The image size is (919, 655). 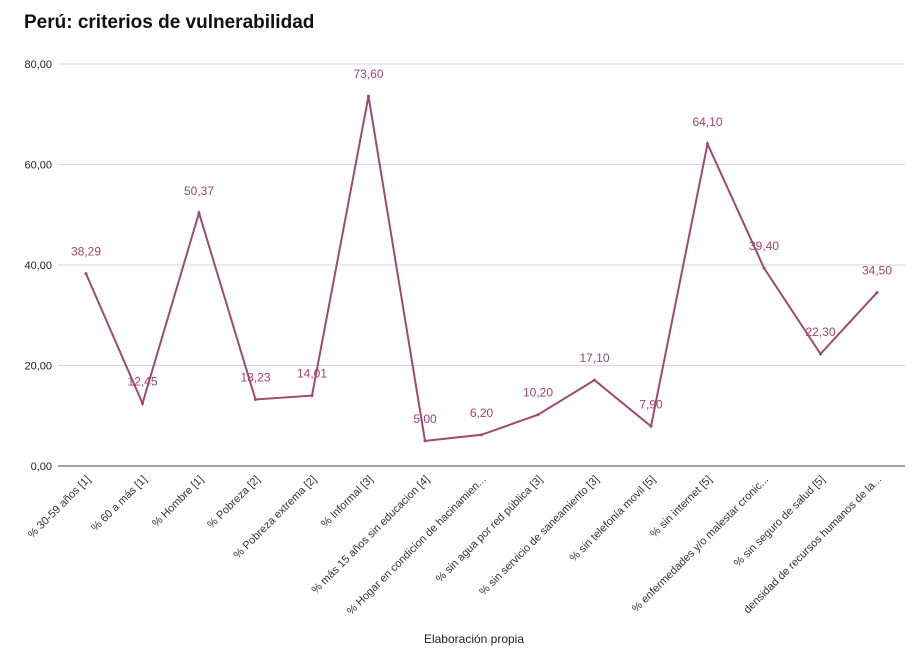 What do you see at coordinates (474, 639) in the screenshot?
I see `x-axis-label: Elaboración propia` at bounding box center [474, 639].